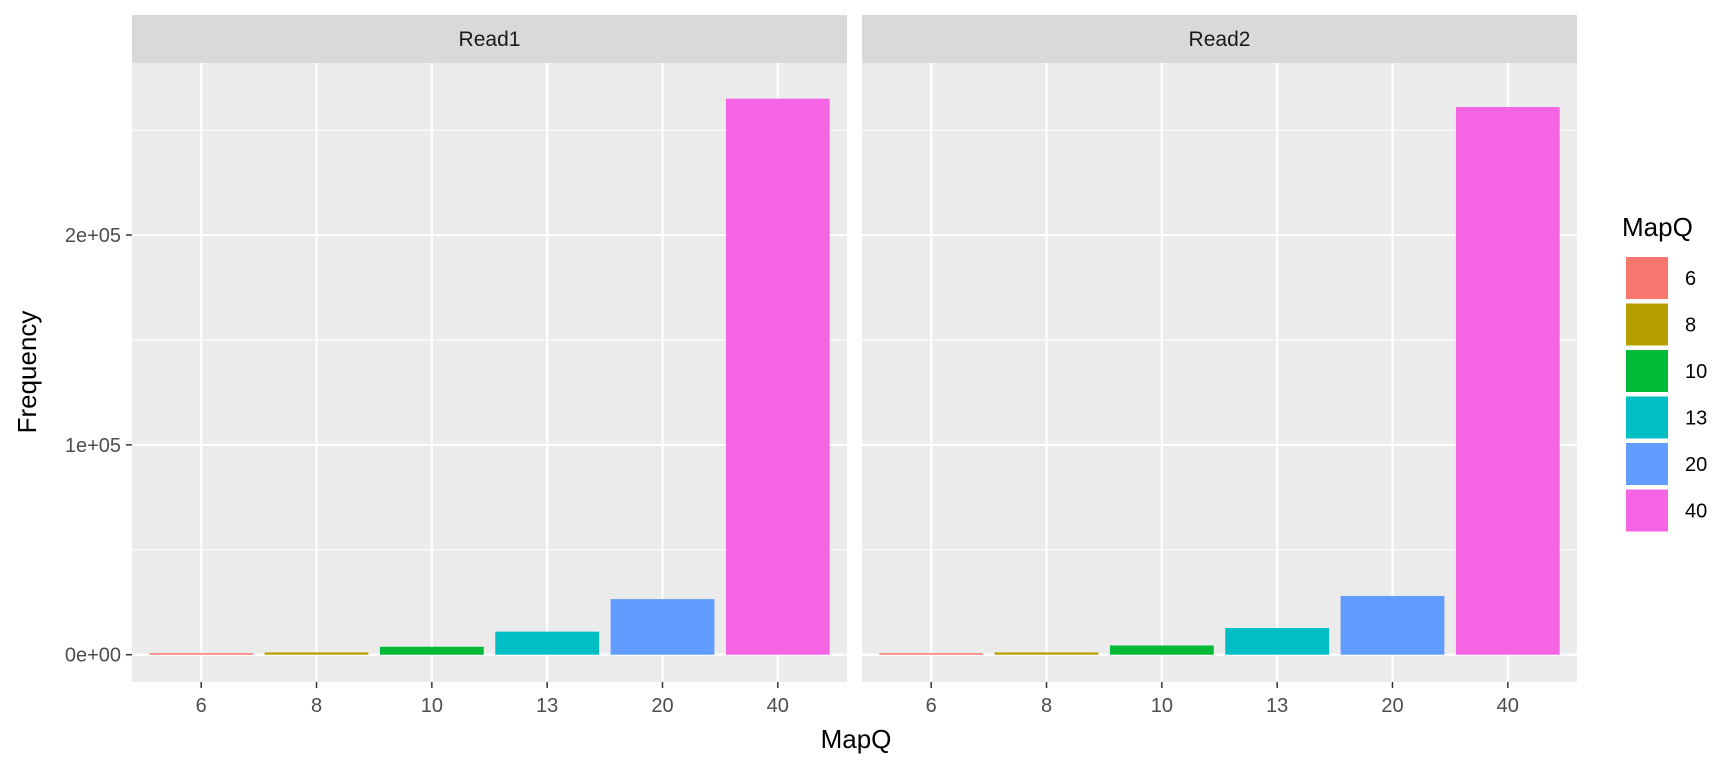  I want to click on legend-title: MapQ, so click(1657, 227).